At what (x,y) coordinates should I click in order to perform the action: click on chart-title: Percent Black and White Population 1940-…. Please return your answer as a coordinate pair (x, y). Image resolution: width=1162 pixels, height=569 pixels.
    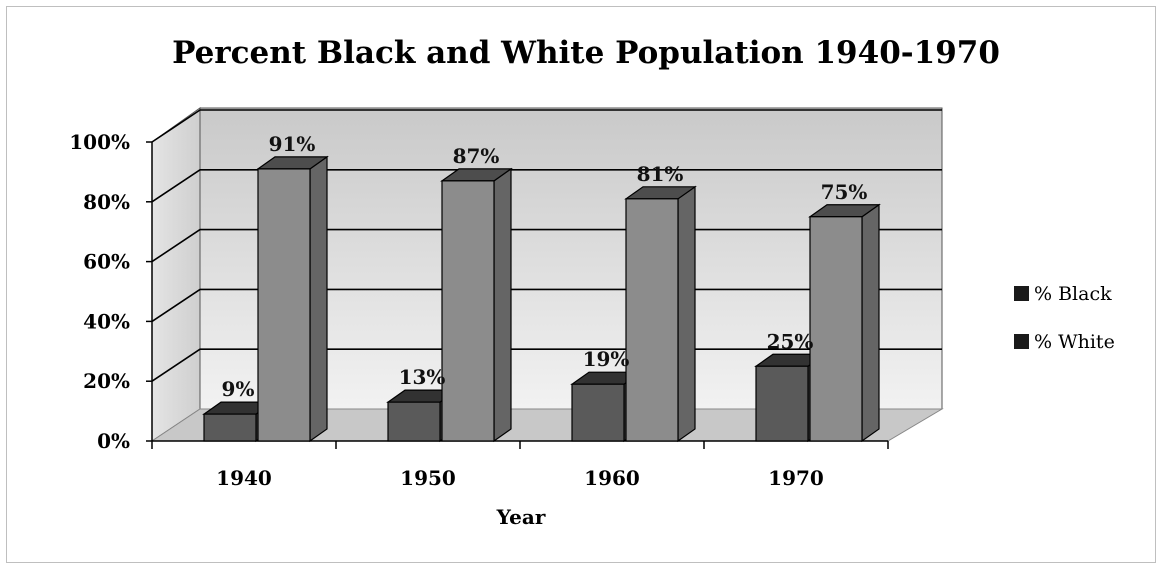
    Looking at the image, I should click on (586, 53).